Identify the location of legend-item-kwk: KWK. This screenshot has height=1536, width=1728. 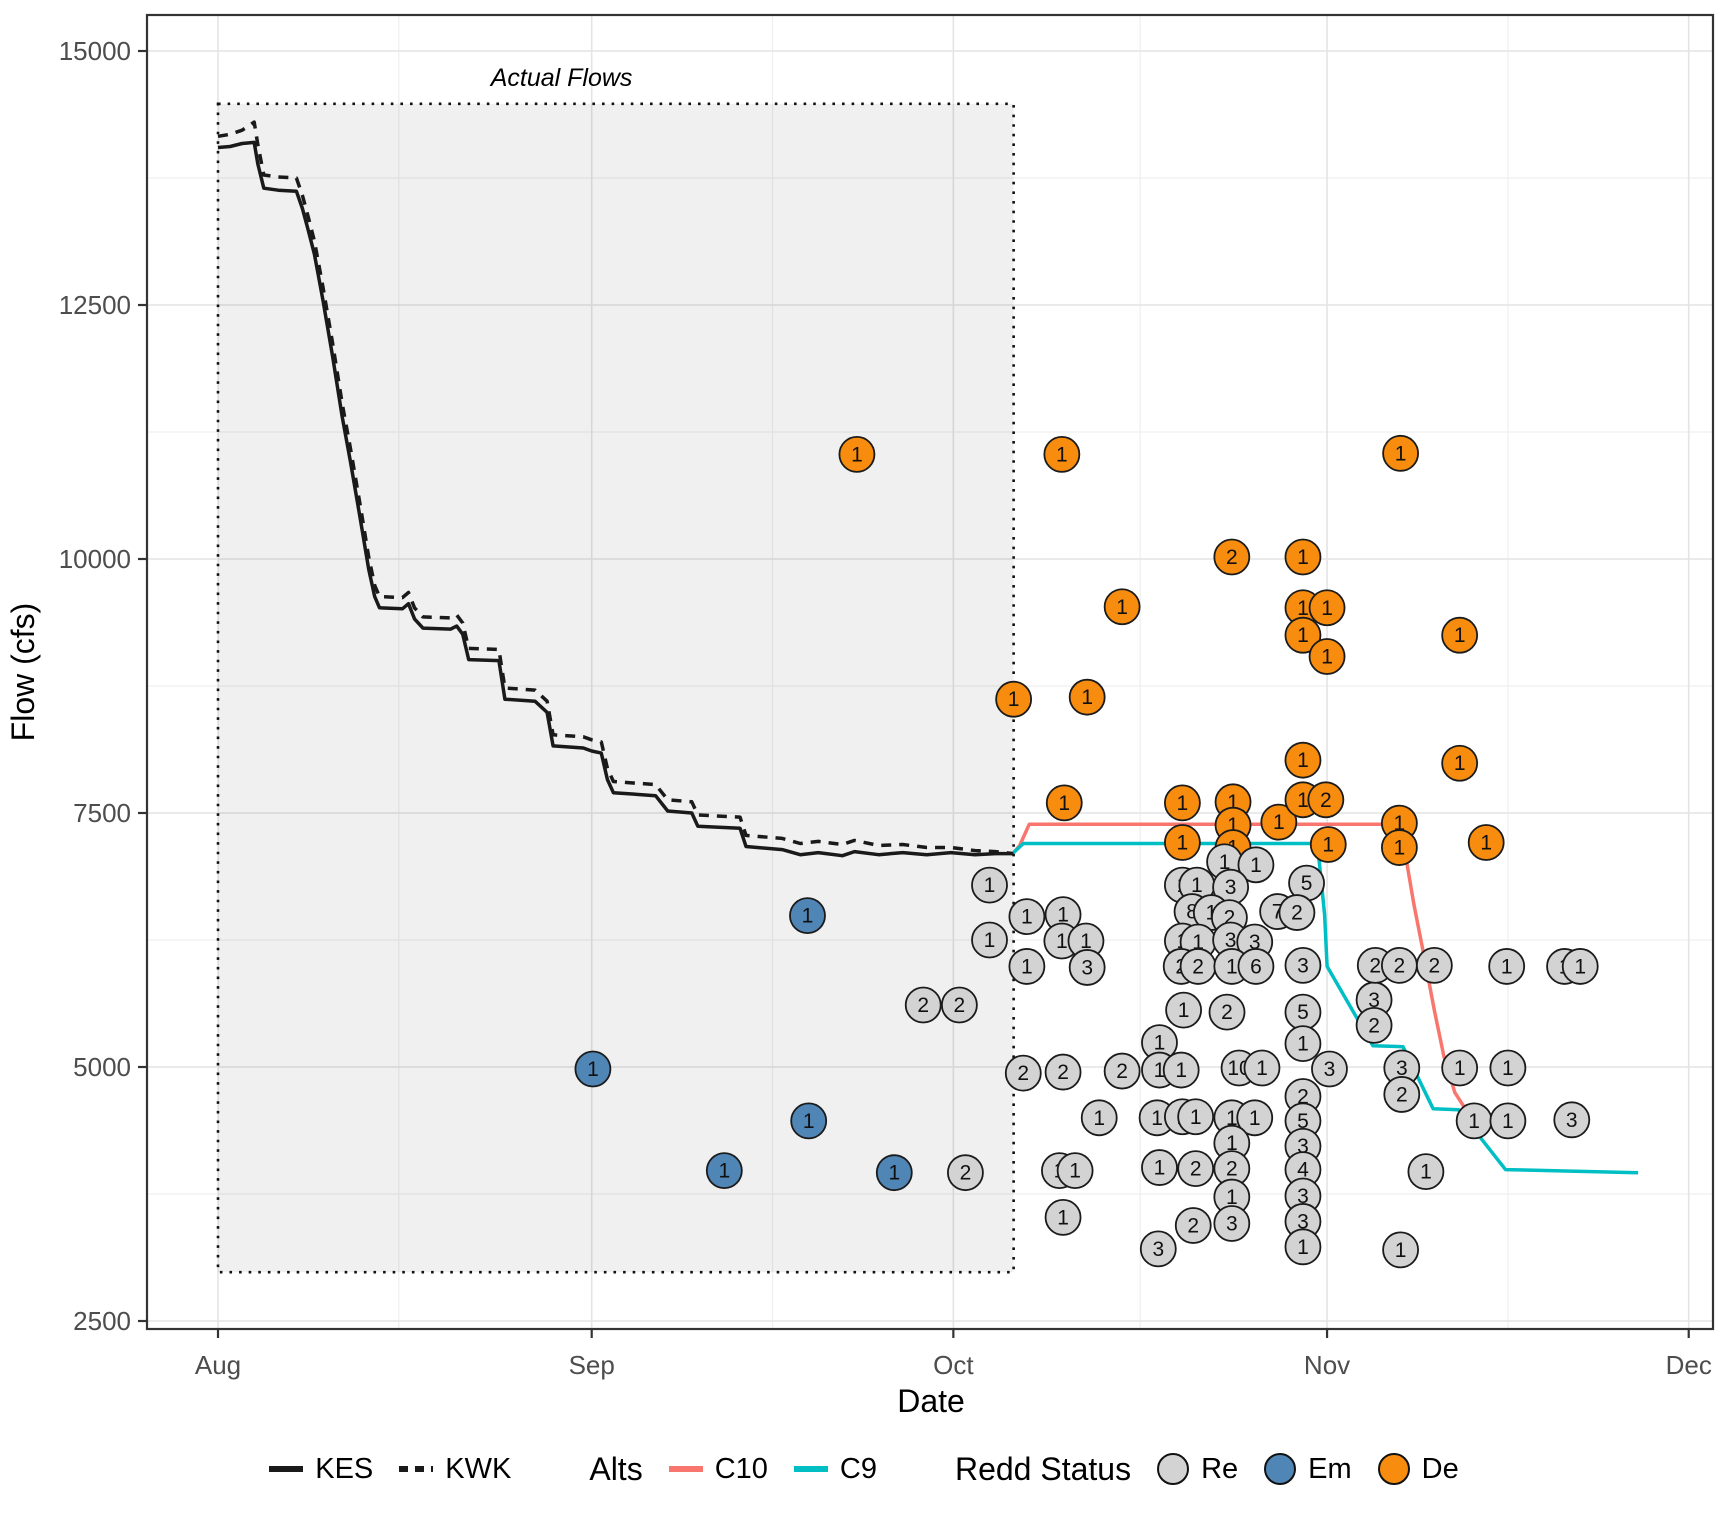
(455, 1469).